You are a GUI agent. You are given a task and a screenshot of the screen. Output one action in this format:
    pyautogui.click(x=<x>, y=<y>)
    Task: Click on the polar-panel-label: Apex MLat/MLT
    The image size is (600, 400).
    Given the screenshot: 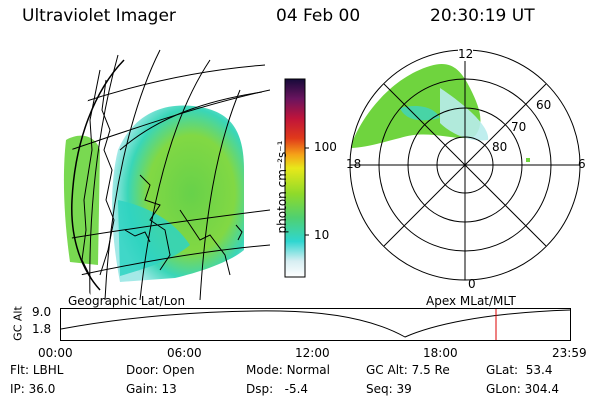 What is the action you would take?
    pyautogui.click(x=471, y=301)
    